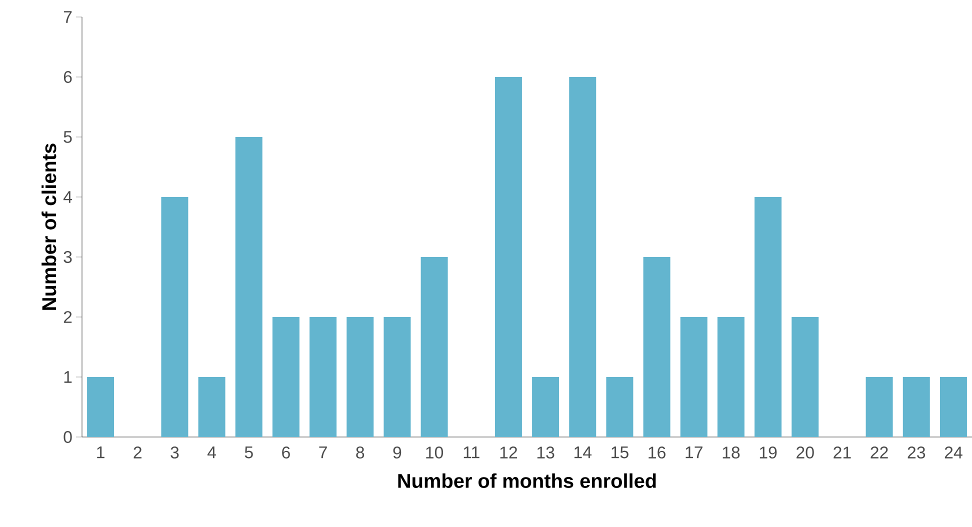  What do you see at coordinates (768, 452) in the screenshot?
I see `x-tick-label: 19` at bounding box center [768, 452].